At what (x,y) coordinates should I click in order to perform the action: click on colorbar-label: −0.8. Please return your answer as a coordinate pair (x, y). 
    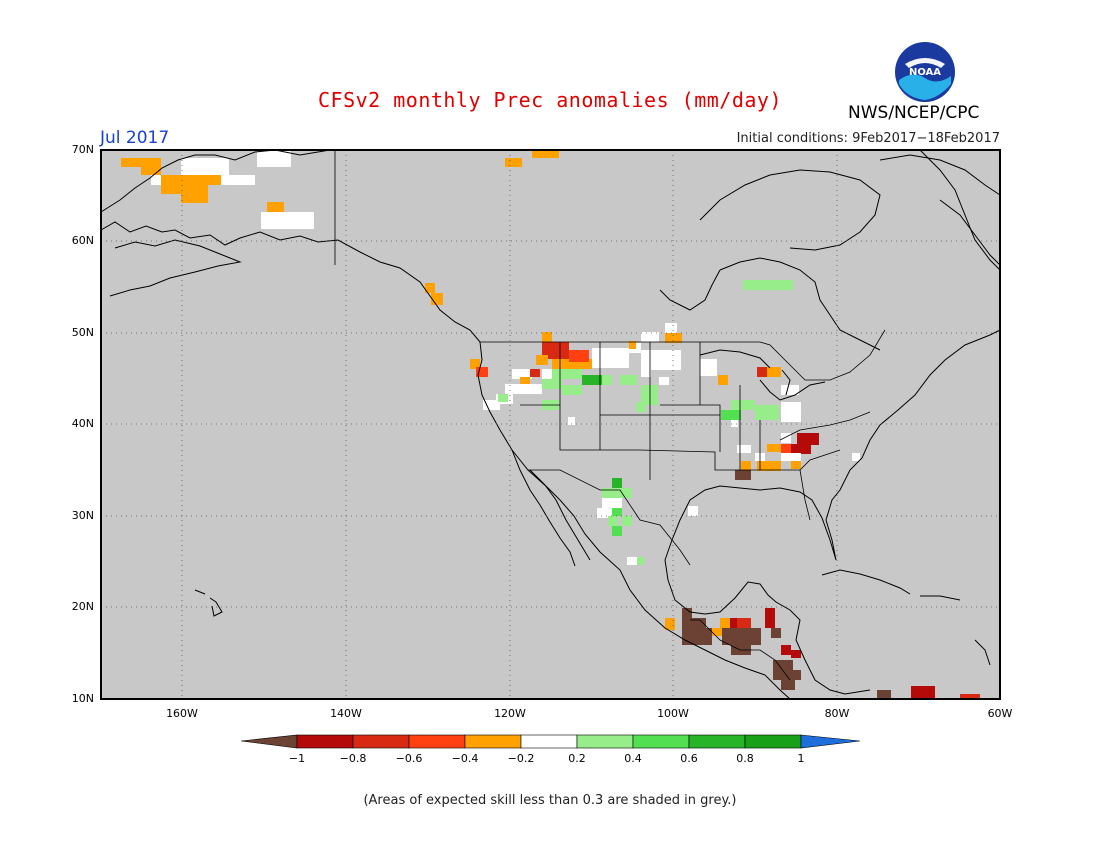
    Looking at the image, I should click on (353, 758).